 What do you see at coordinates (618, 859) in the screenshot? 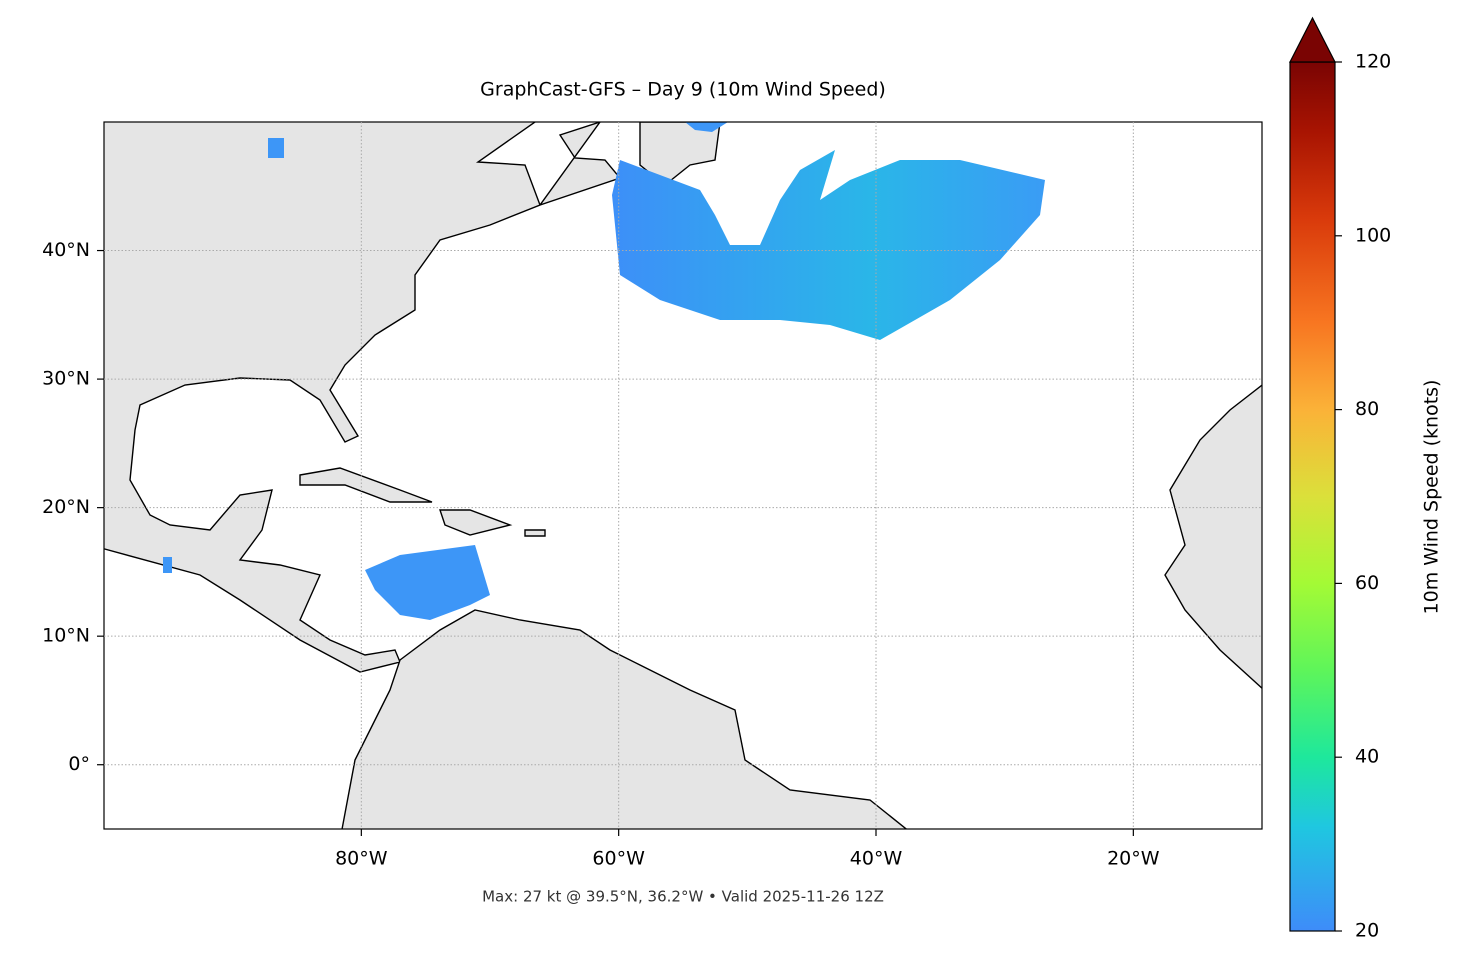
I see `x-tick-label: 60°W` at bounding box center [618, 859].